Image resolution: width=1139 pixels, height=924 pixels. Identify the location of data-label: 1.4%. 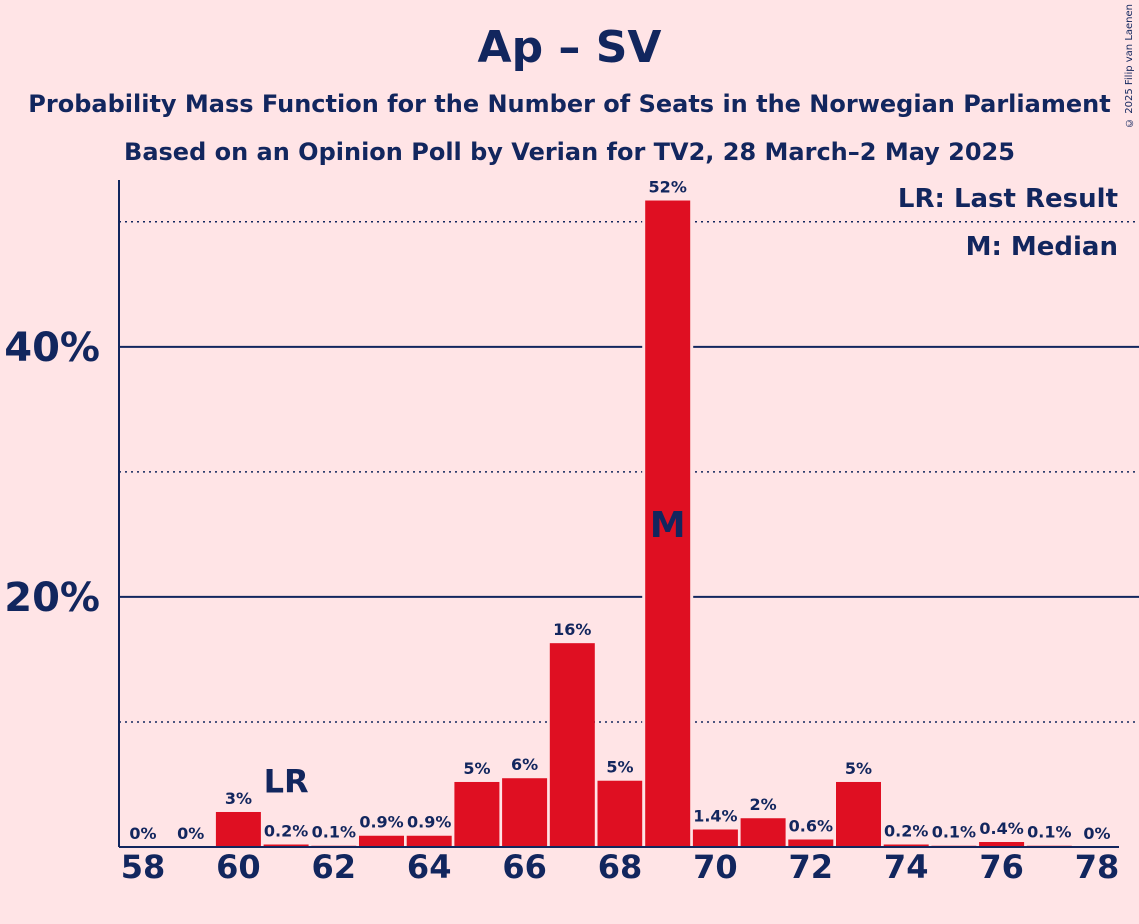
(715, 815).